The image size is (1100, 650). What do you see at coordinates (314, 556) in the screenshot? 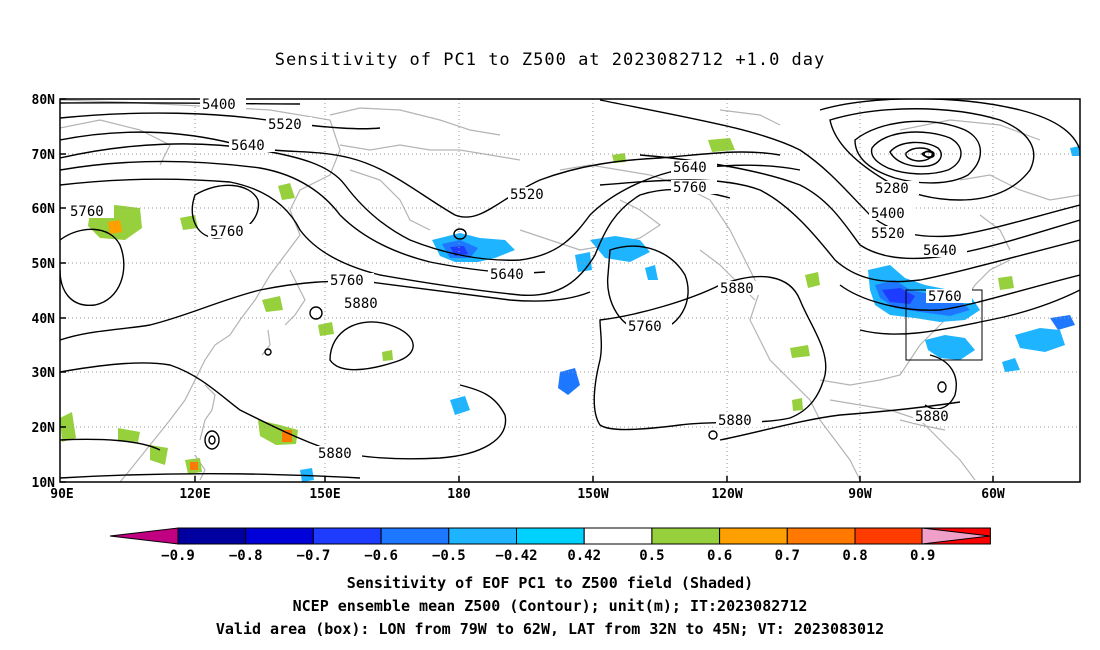
I see `colorbar-tick-label: −0.7` at bounding box center [314, 556].